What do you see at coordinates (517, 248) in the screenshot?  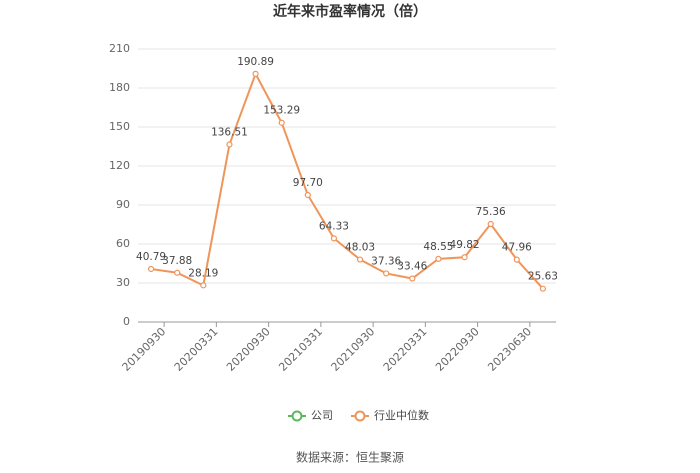 I see `data-label: 47.96` at bounding box center [517, 248].